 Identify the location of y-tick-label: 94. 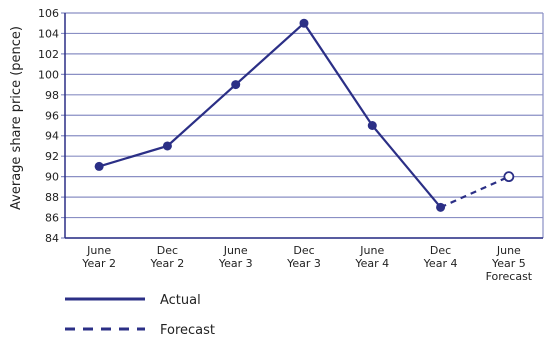
(52, 136).